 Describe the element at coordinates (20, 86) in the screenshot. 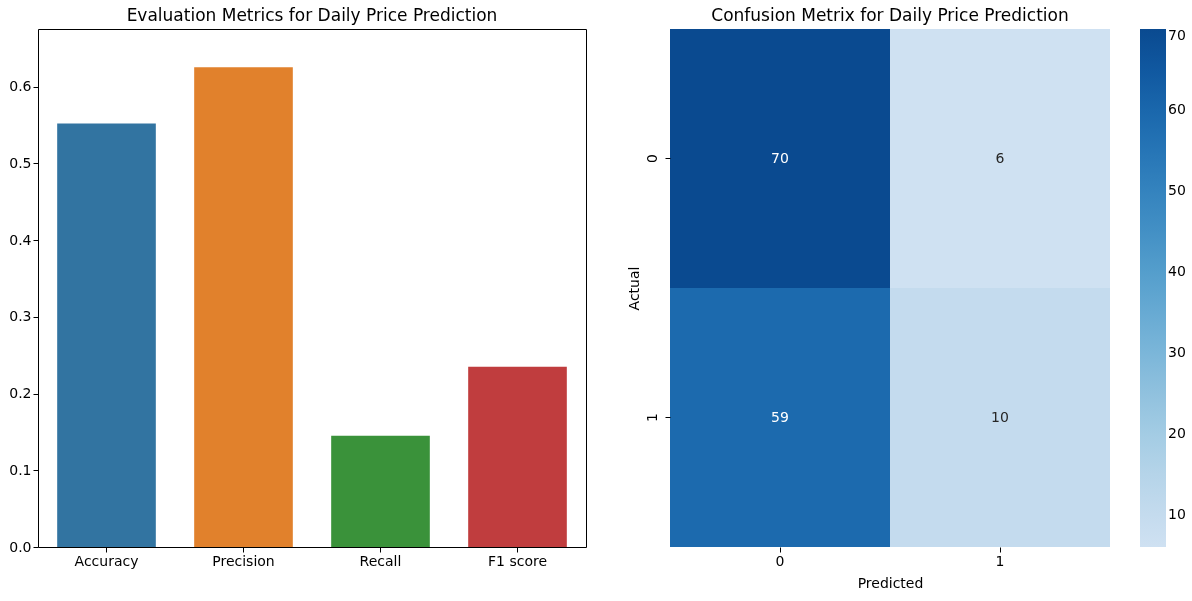

I see `y-tick-label: 0.6` at that location.